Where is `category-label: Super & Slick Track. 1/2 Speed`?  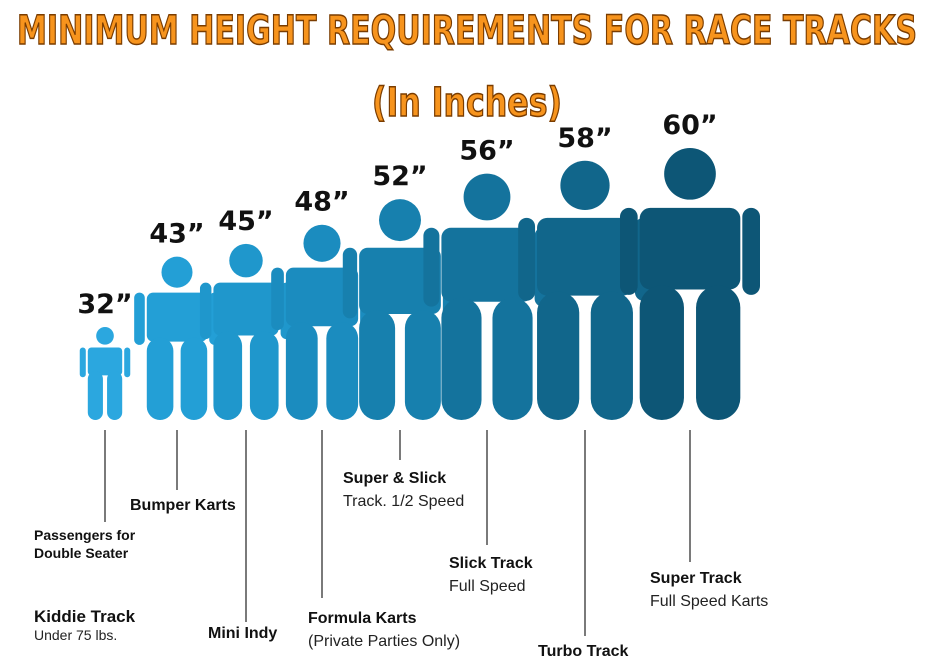
category-label: Super & Slick Track. 1/2 Speed is located at coordinates (403, 490).